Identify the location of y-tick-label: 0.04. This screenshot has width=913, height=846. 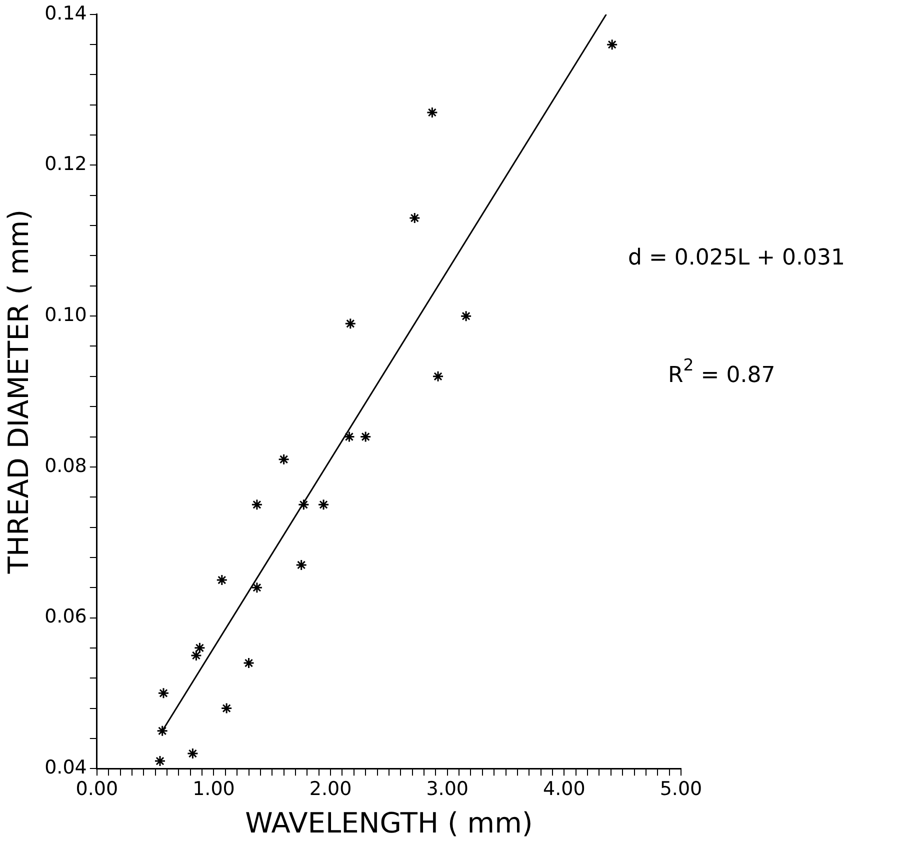
(65, 767).